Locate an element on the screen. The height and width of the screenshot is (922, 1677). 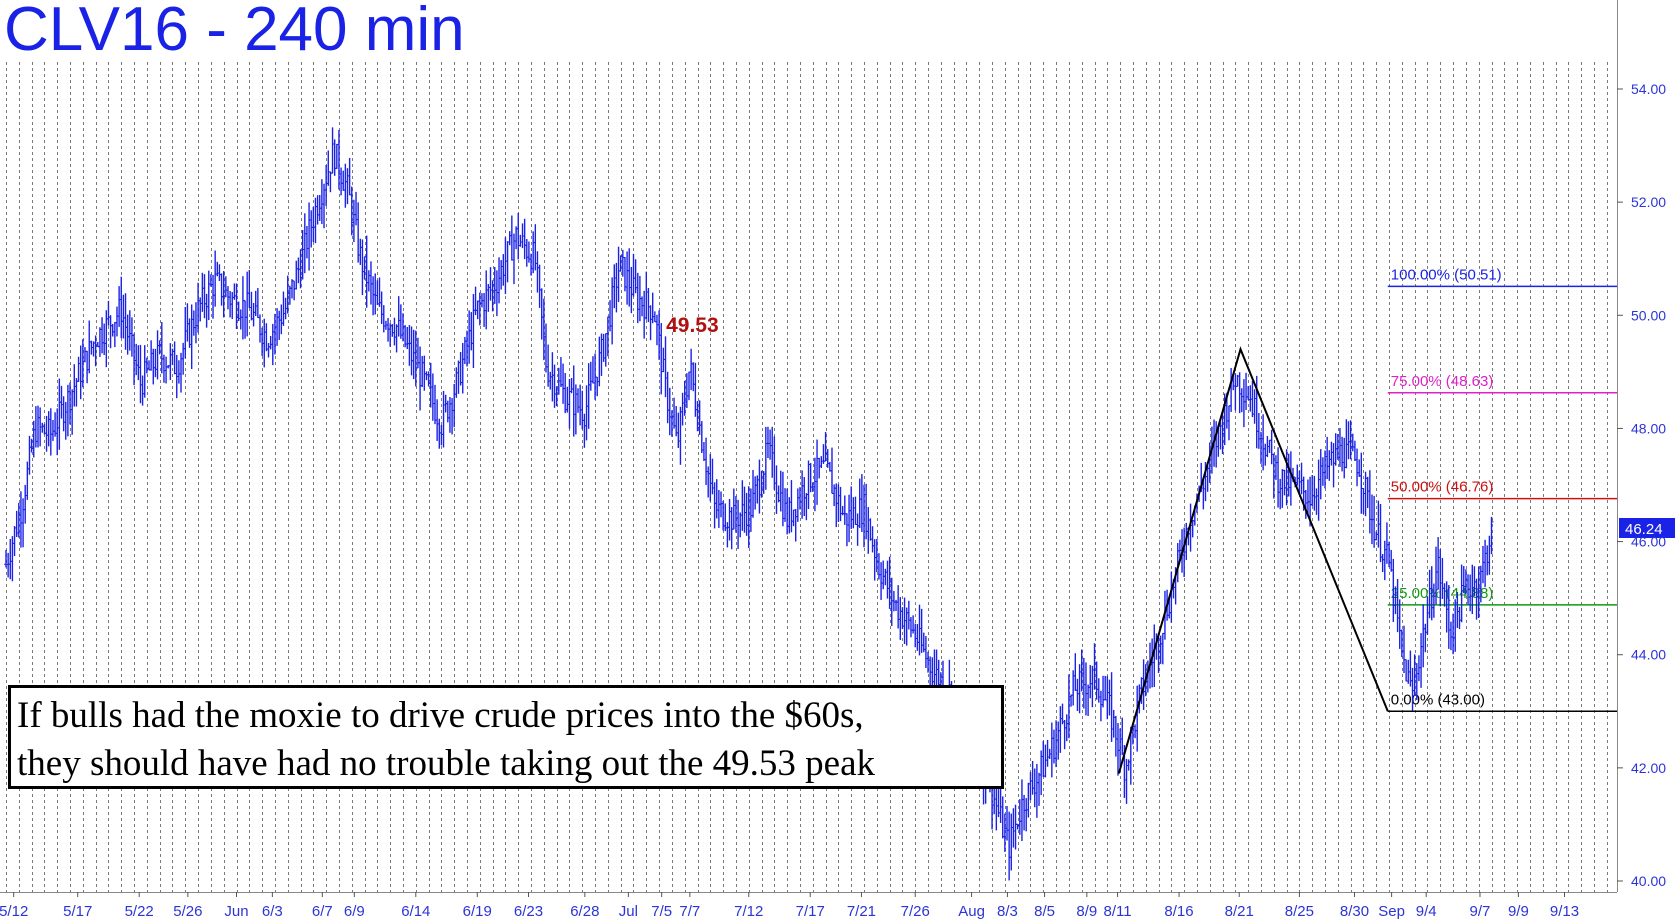
y-tick-label: 44.00 is located at coordinates (1648, 655).